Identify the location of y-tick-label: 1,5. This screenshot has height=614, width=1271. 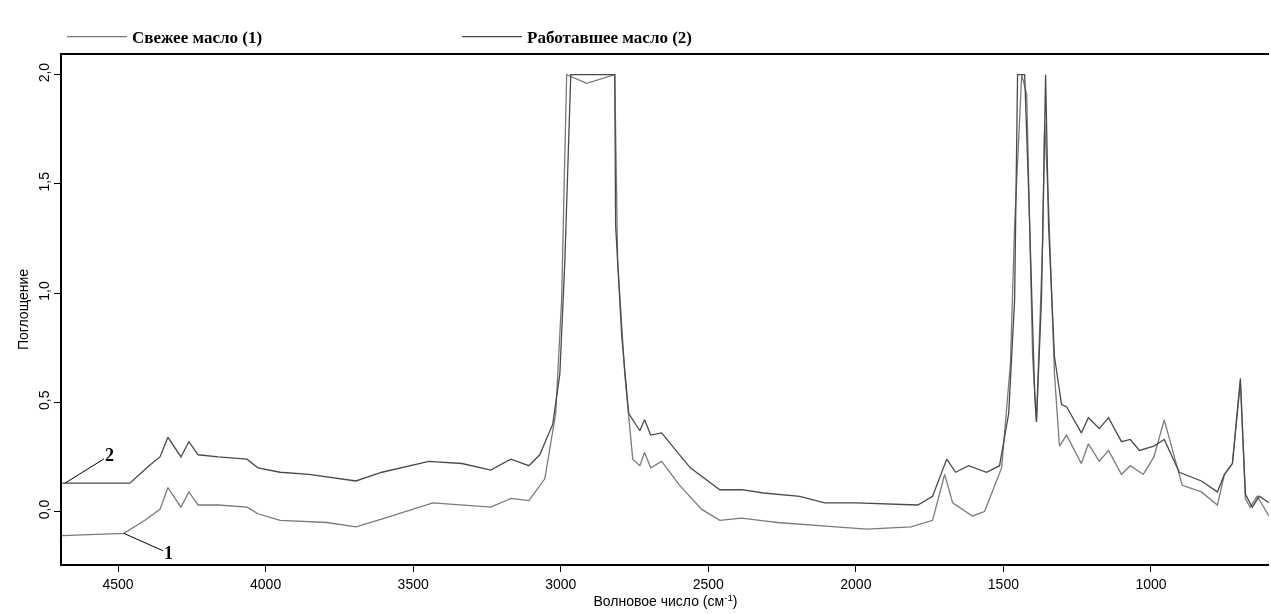
(43, 181).